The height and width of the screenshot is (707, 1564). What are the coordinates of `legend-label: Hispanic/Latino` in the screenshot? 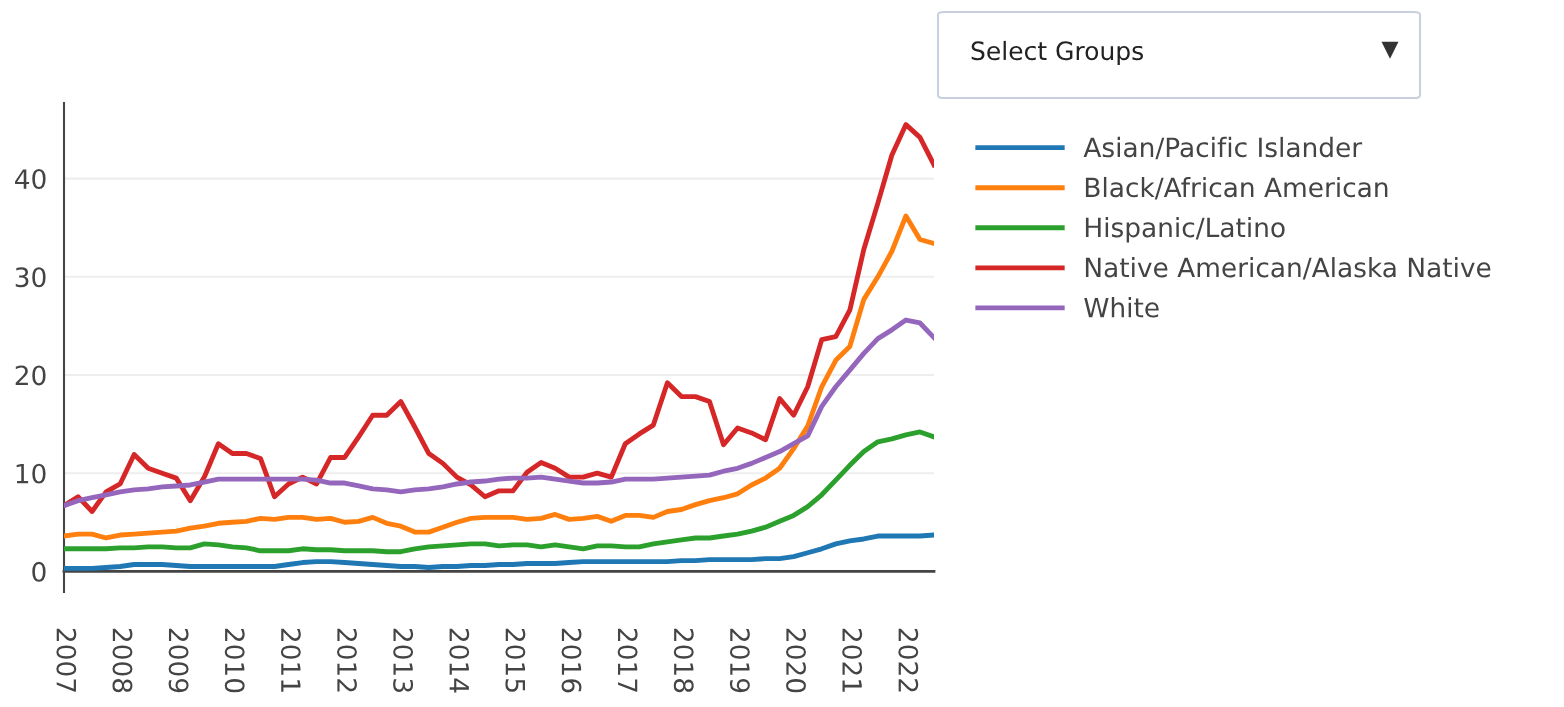 It's located at (1185, 229).